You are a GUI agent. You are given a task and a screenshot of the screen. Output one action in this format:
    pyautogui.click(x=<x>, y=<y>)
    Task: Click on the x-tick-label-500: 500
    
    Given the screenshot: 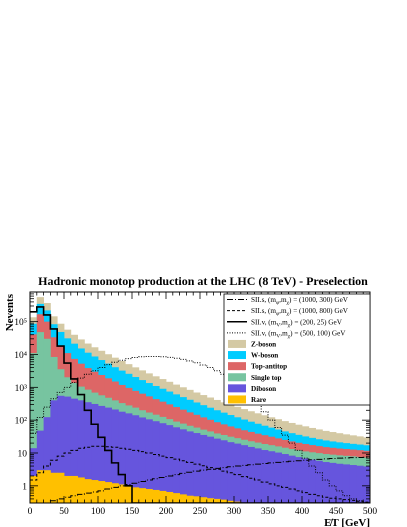 What is the action you would take?
    pyautogui.click(x=370, y=512)
    